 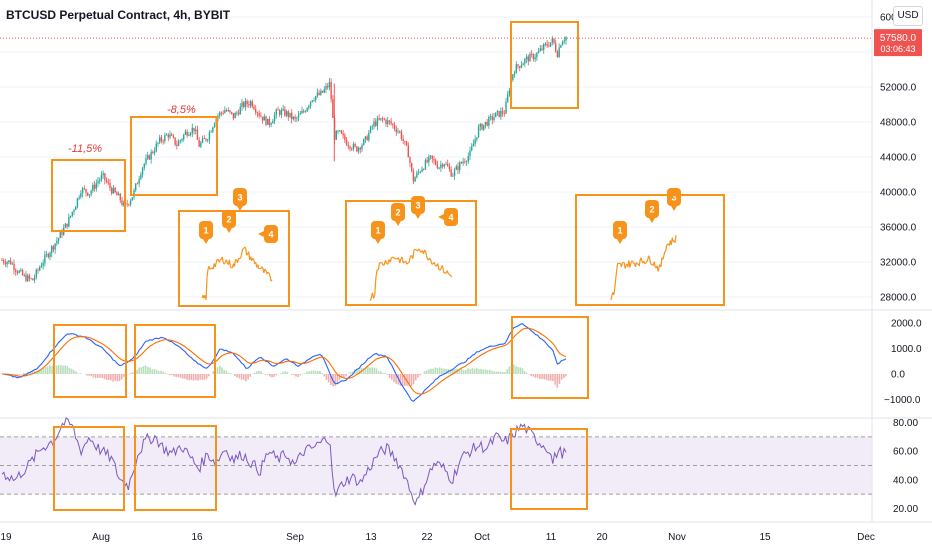 I want to click on macd-tick-label: 1000.0, so click(x=906, y=349).